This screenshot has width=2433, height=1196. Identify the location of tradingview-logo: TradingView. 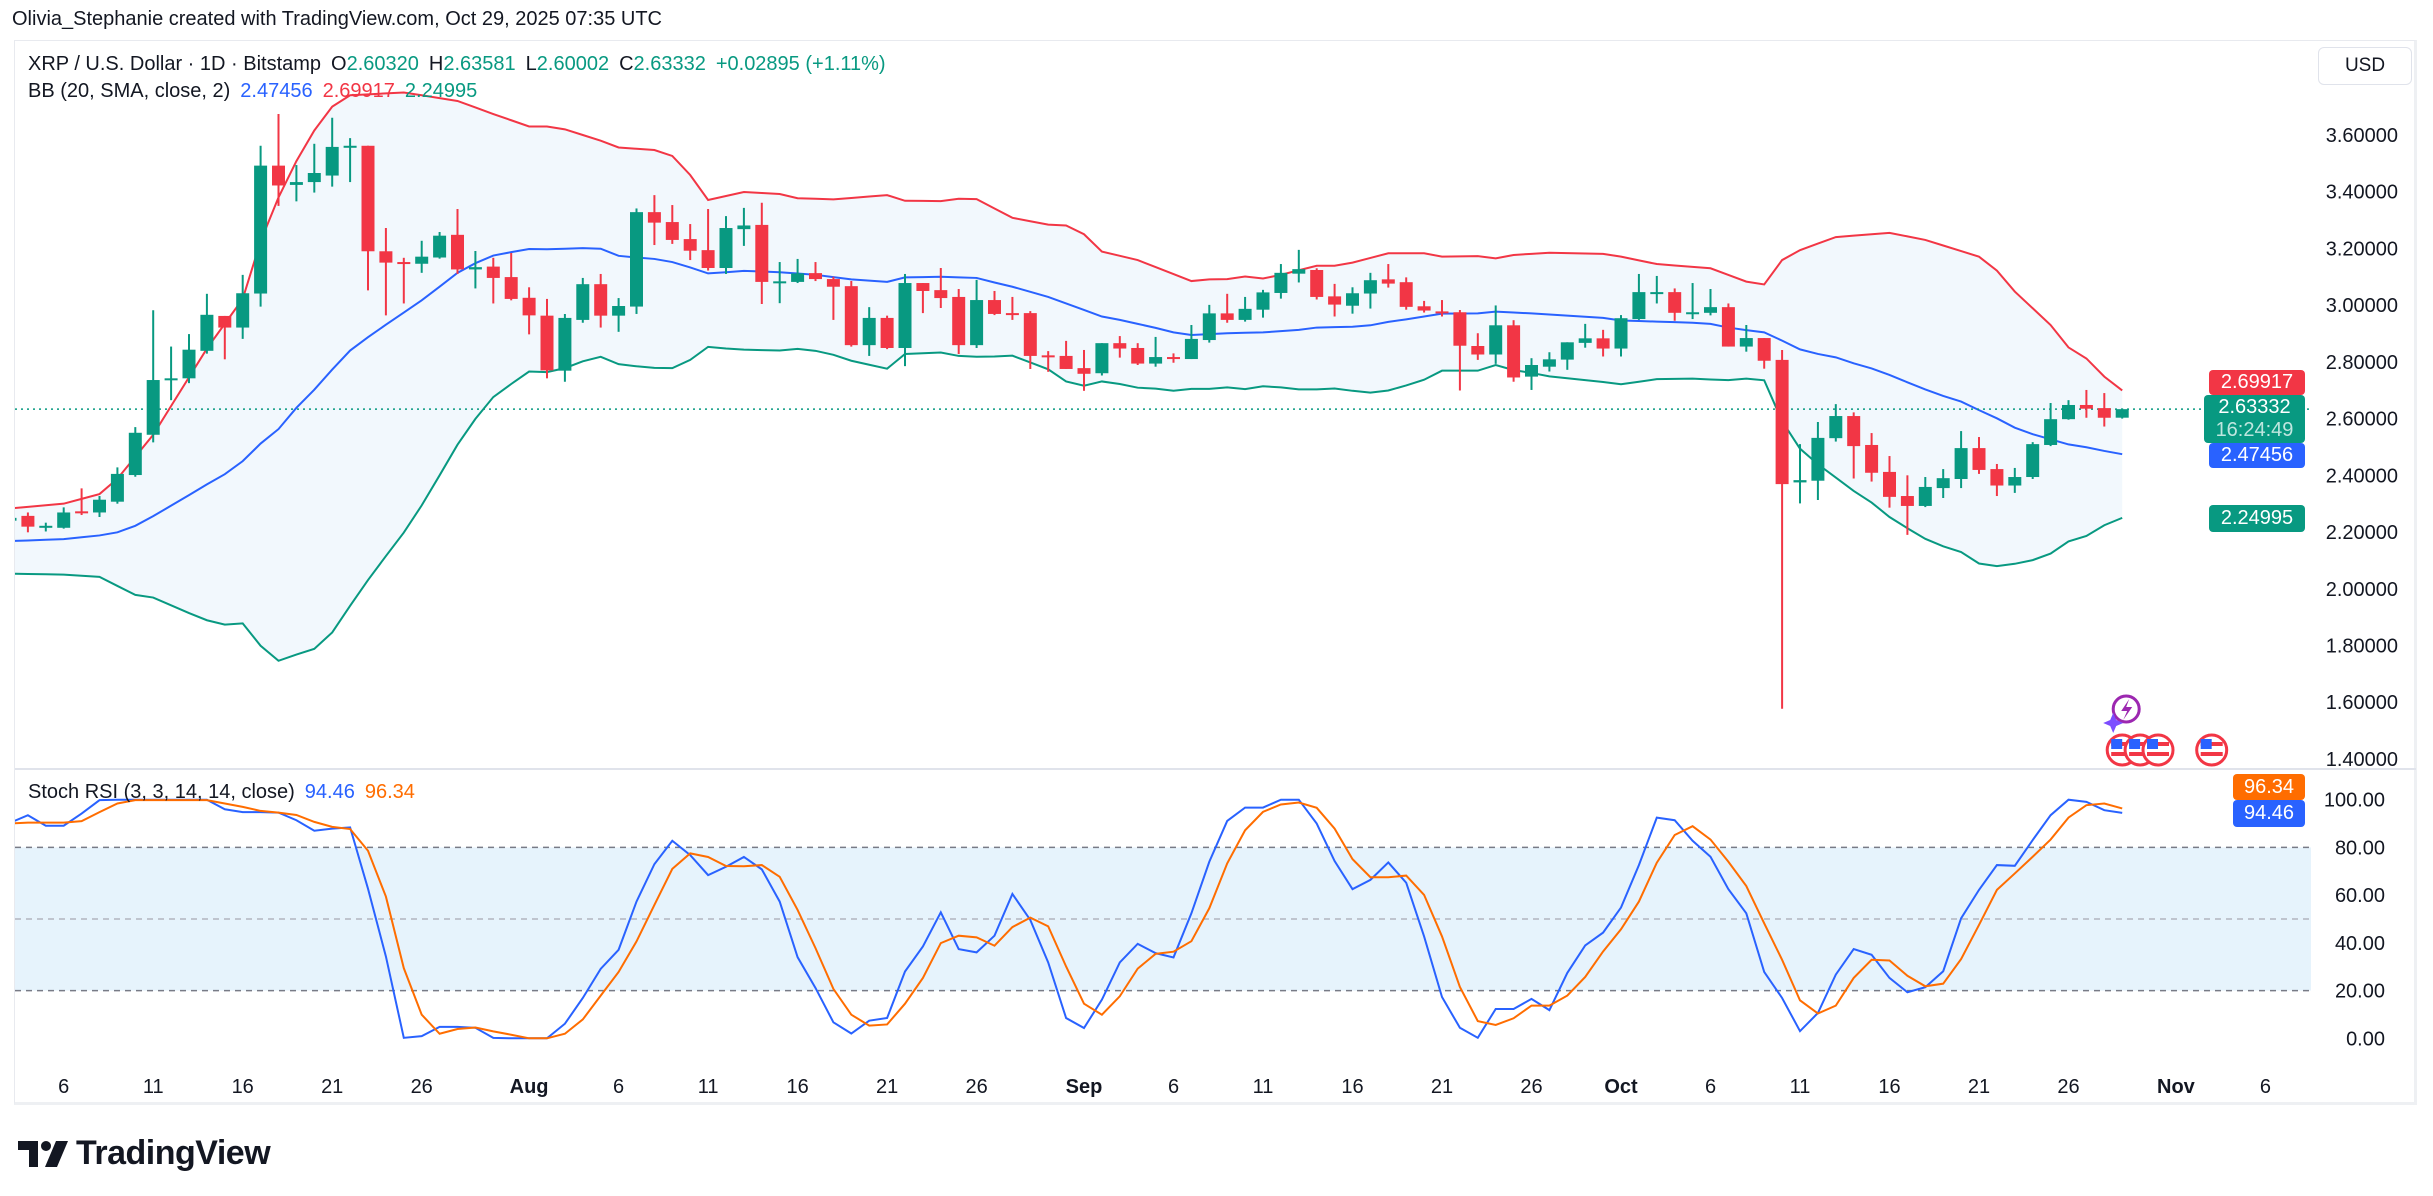
(144, 1153).